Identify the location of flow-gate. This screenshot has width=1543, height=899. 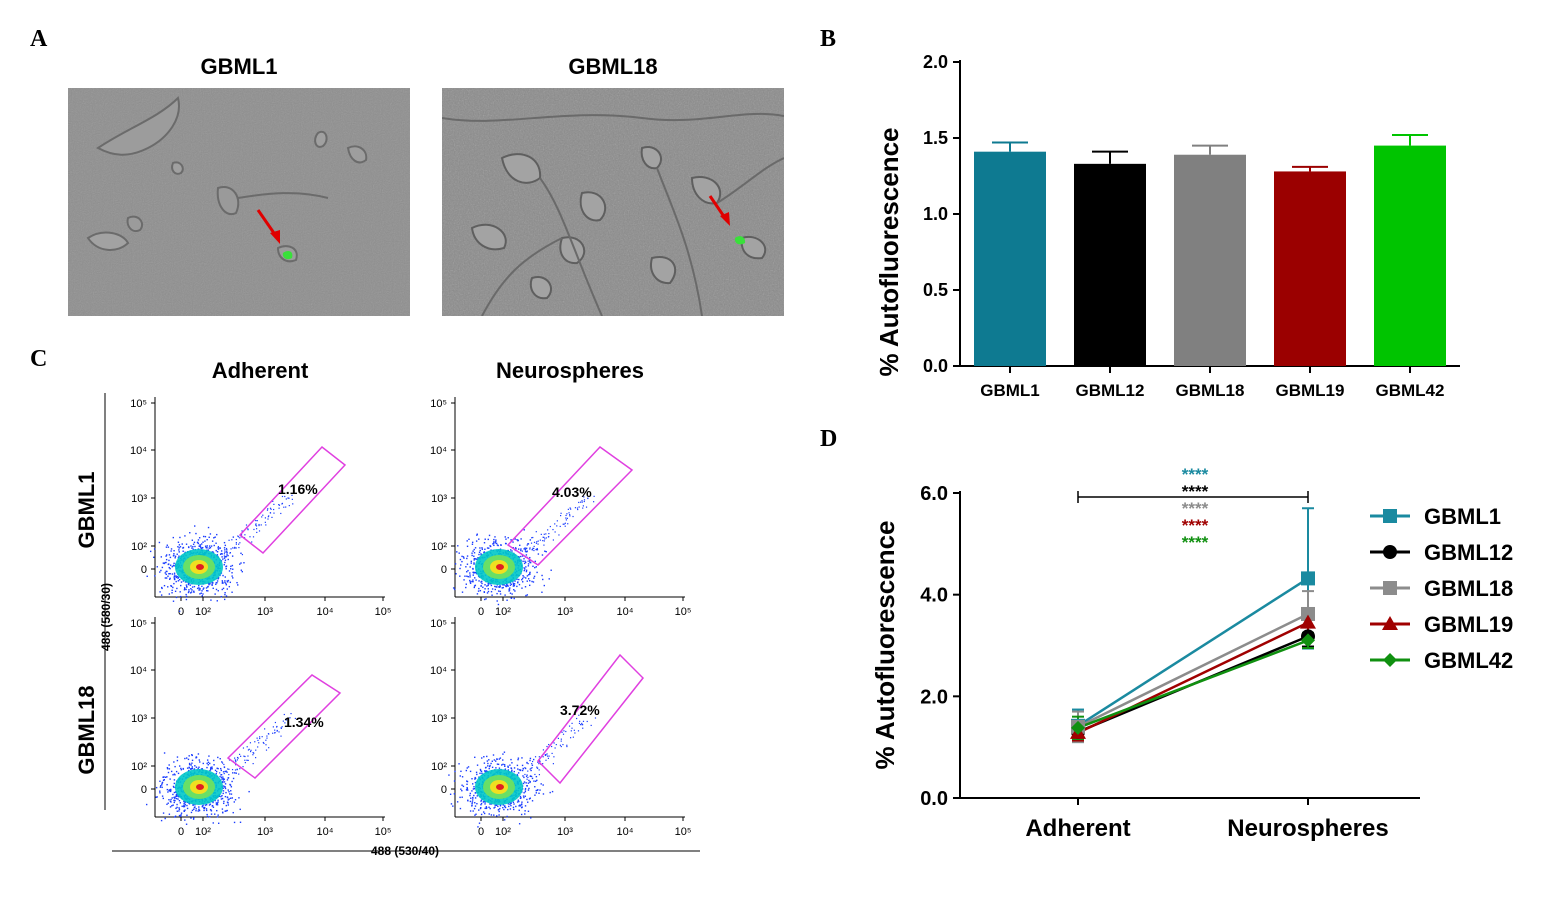
(292, 500).